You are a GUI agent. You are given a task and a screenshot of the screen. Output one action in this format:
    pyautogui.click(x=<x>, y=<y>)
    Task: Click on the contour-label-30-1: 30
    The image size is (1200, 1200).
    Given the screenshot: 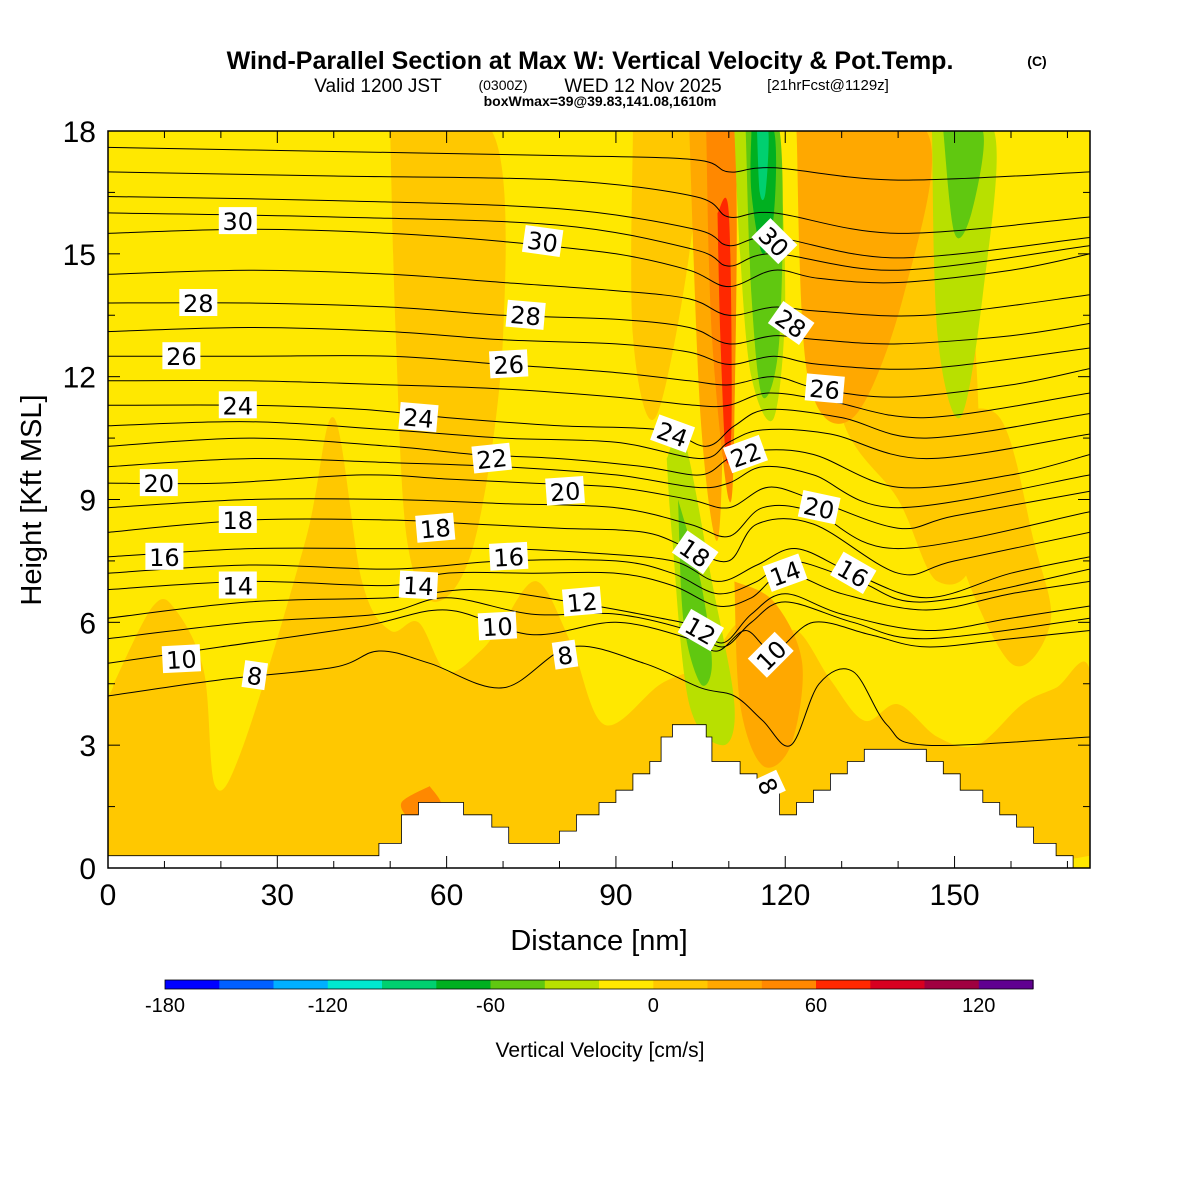 What is the action you would take?
    pyautogui.click(x=542, y=241)
    